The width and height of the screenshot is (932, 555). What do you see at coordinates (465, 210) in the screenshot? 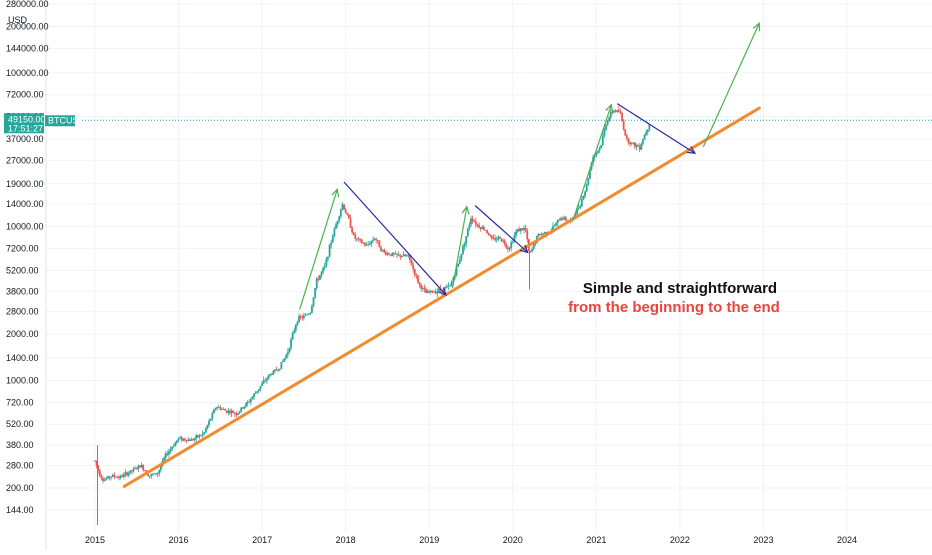
I see `up-arrow-head` at bounding box center [465, 210].